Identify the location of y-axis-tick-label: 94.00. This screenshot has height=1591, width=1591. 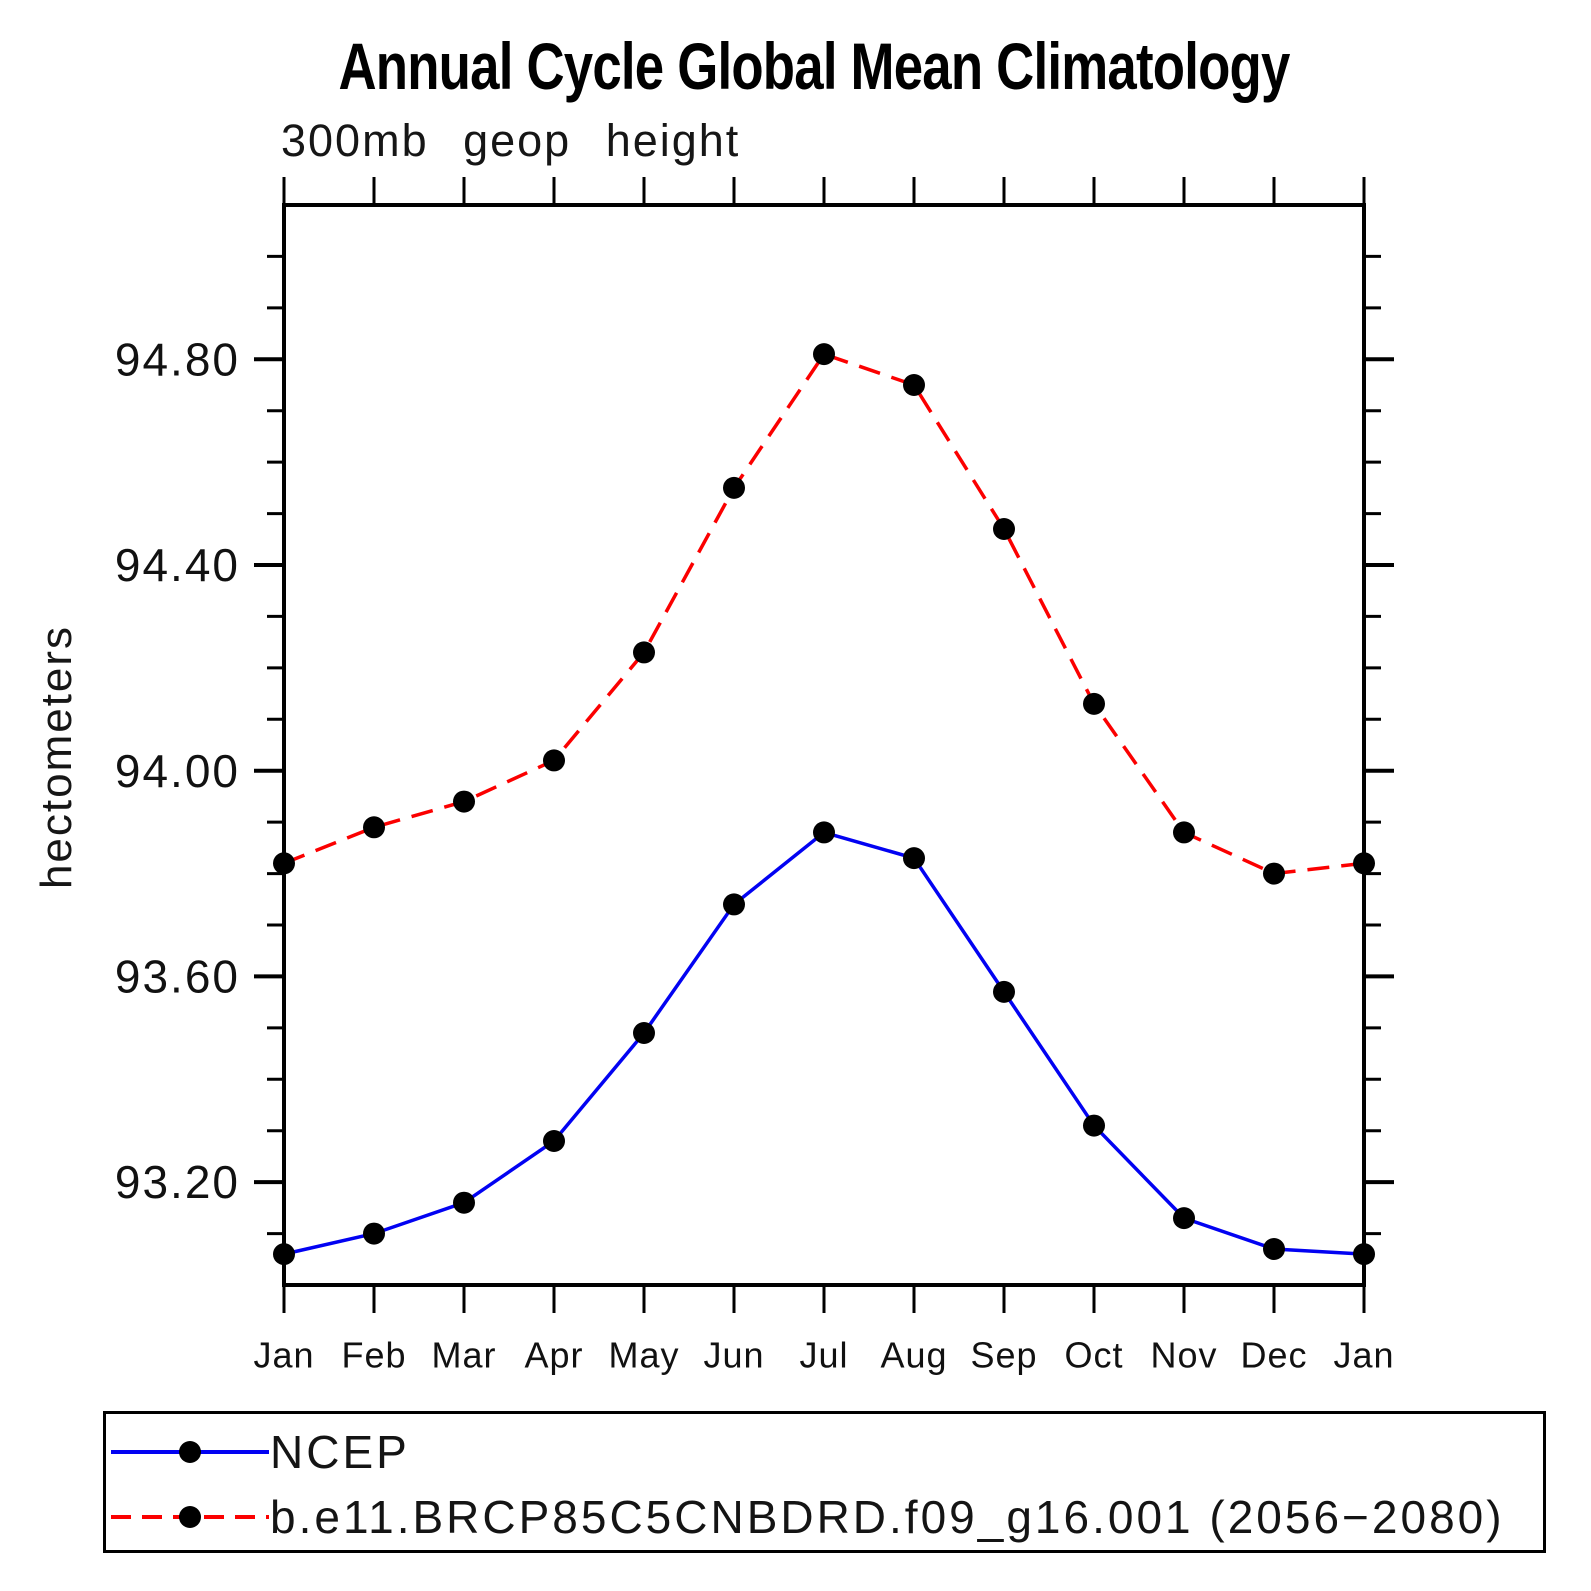
(177, 771).